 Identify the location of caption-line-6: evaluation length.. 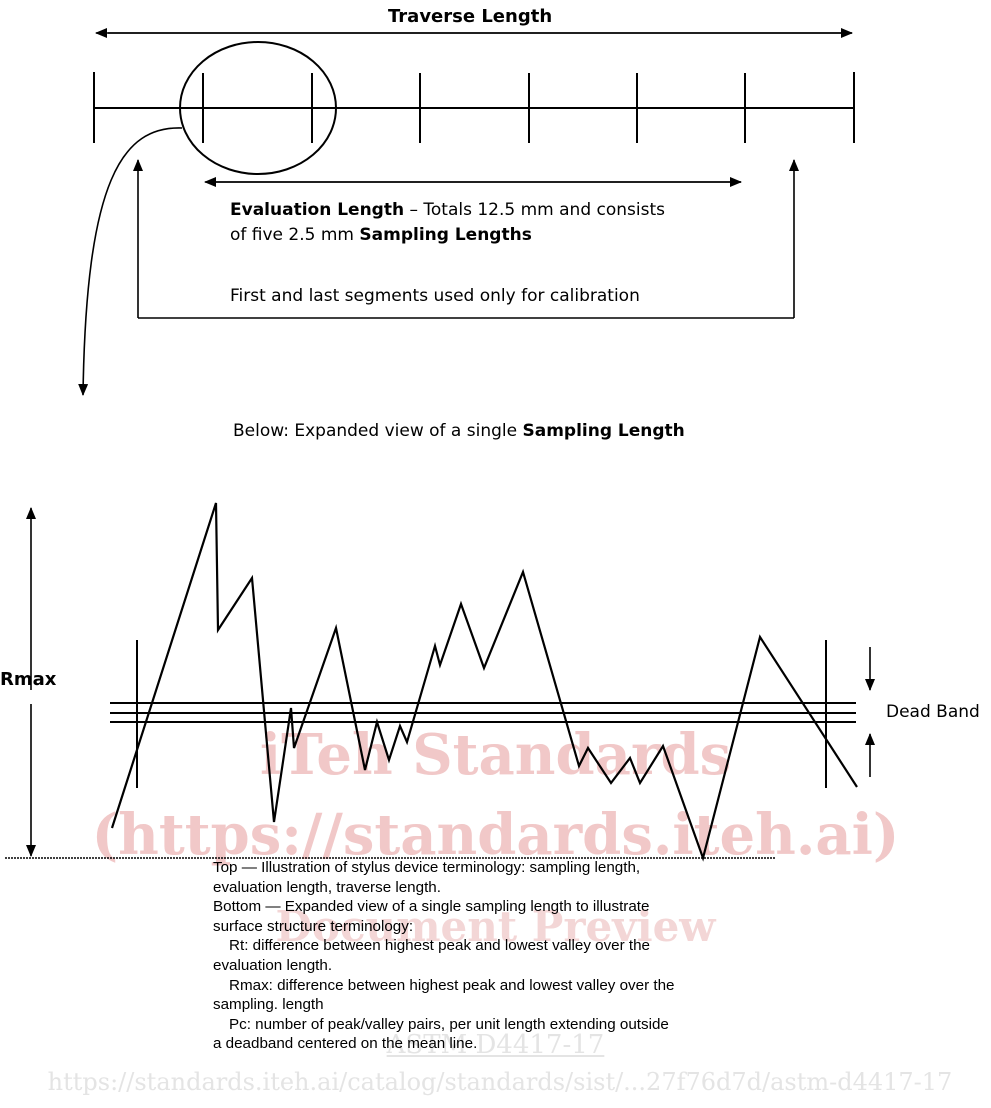
(273, 965).